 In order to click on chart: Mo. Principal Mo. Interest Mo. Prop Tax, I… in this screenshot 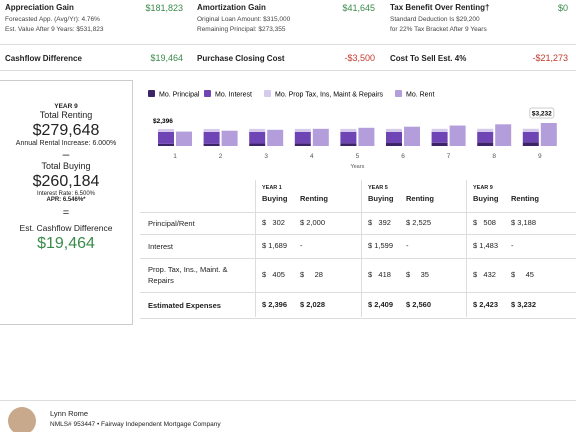, I will do `click(352, 130)`.